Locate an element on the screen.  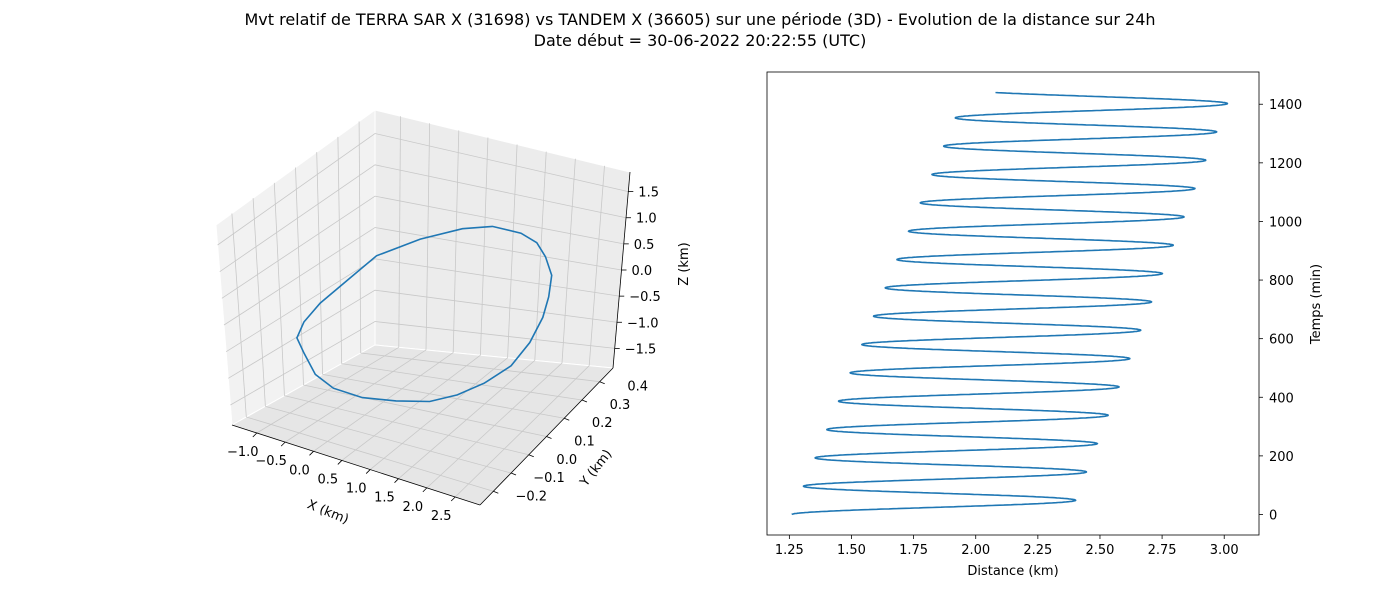
y-tick-label: 1000 is located at coordinates (1285, 222).